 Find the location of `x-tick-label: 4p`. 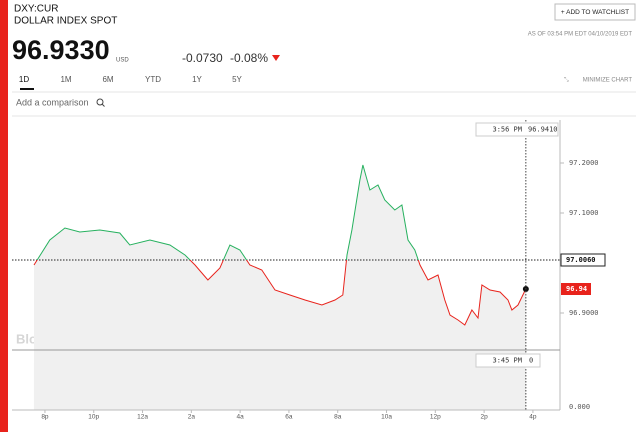

x-tick-label: 4p is located at coordinates (533, 417).